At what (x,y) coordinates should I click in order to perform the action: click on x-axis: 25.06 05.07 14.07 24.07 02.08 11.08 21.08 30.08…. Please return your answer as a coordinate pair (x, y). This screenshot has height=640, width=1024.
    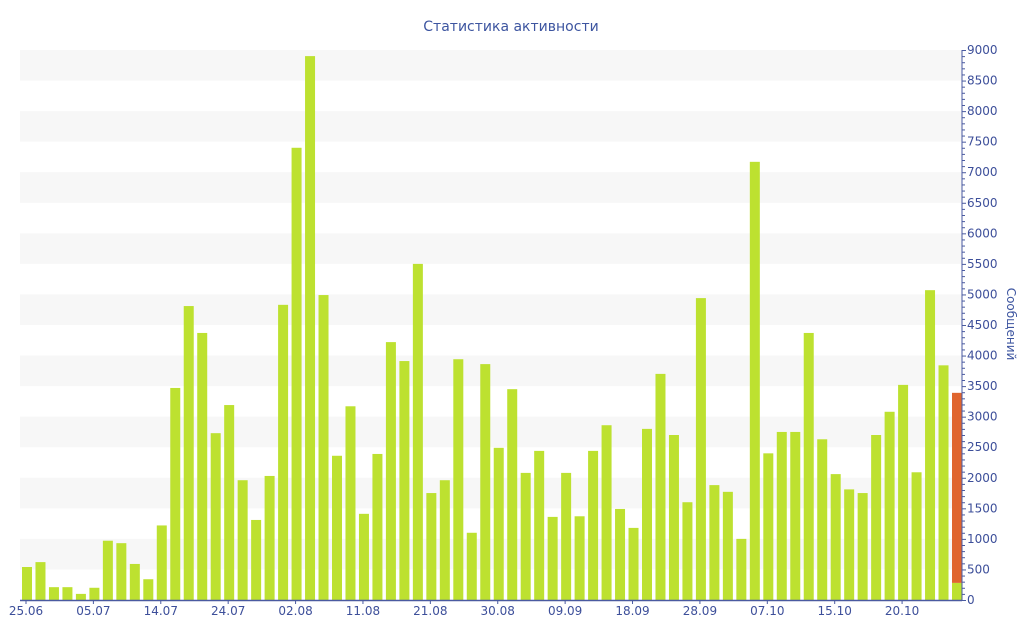
    Looking at the image, I should click on (485, 608).